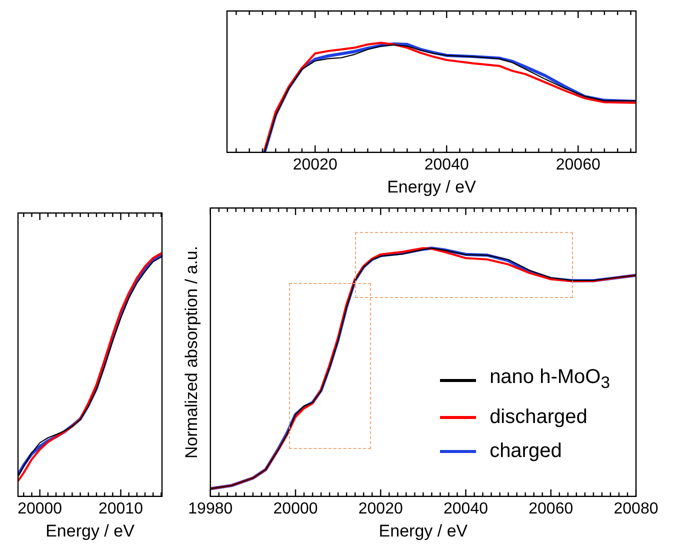 The width and height of the screenshot is (674, 544). Describe the element at coordinates (539, 417) in the screenshot. I see `legend-label: discharged` at that location.